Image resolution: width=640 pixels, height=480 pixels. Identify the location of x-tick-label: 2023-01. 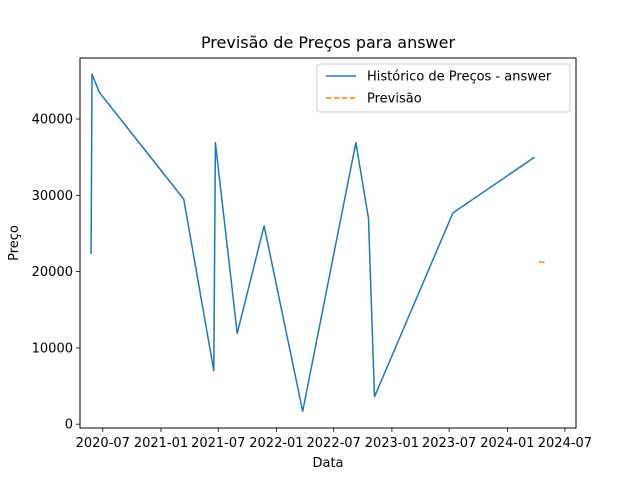
(392, 443).